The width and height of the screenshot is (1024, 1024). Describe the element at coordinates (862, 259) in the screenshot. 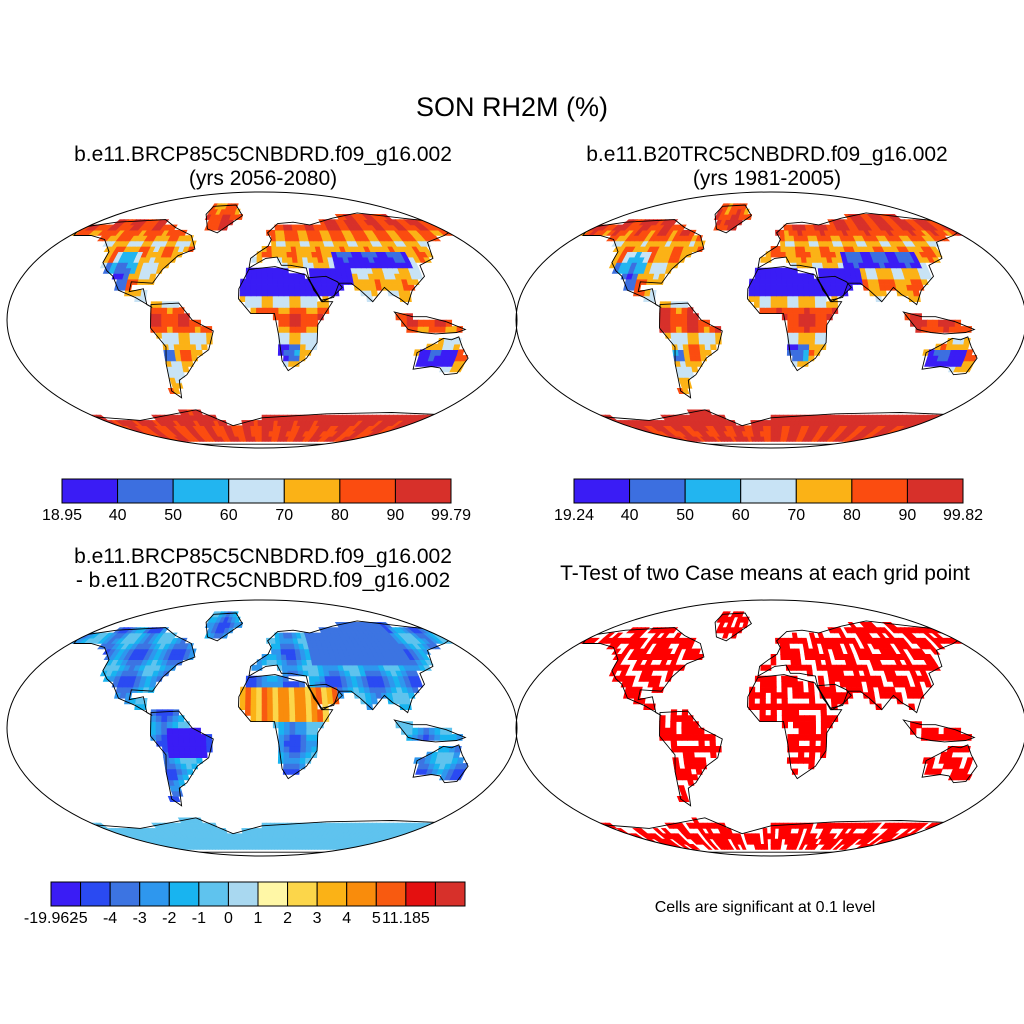

I see `coastline-eurasia` at that location.